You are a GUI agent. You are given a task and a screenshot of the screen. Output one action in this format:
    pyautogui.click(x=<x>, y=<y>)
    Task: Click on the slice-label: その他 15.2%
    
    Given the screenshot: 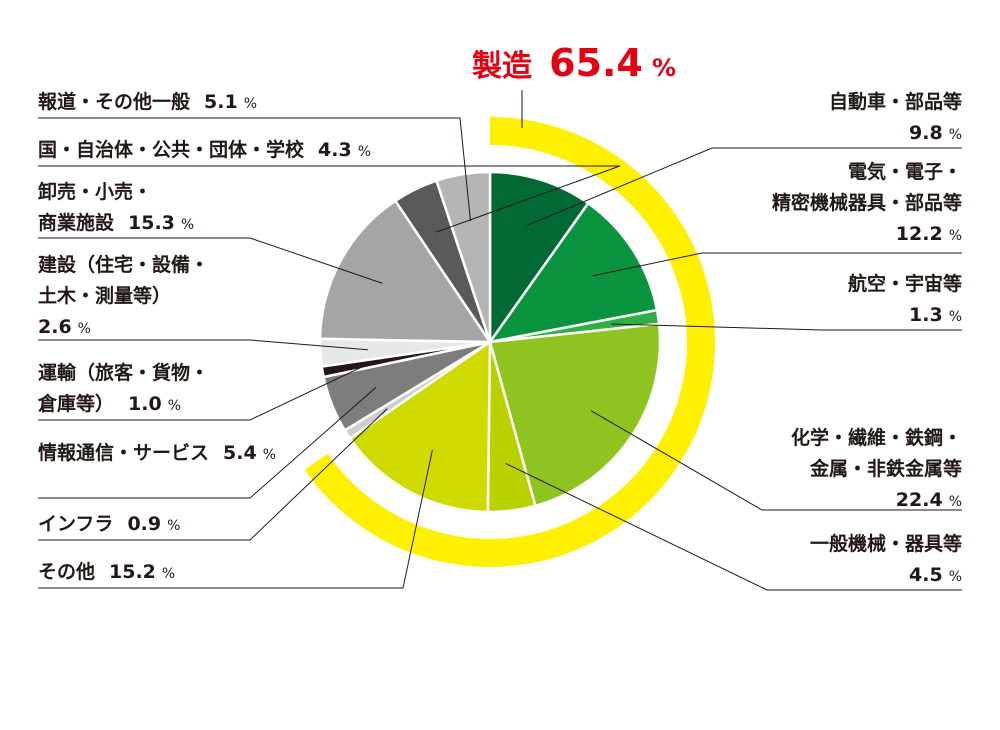 What is the action you would take?
    pyautogui.click(x=106, y=571)
    